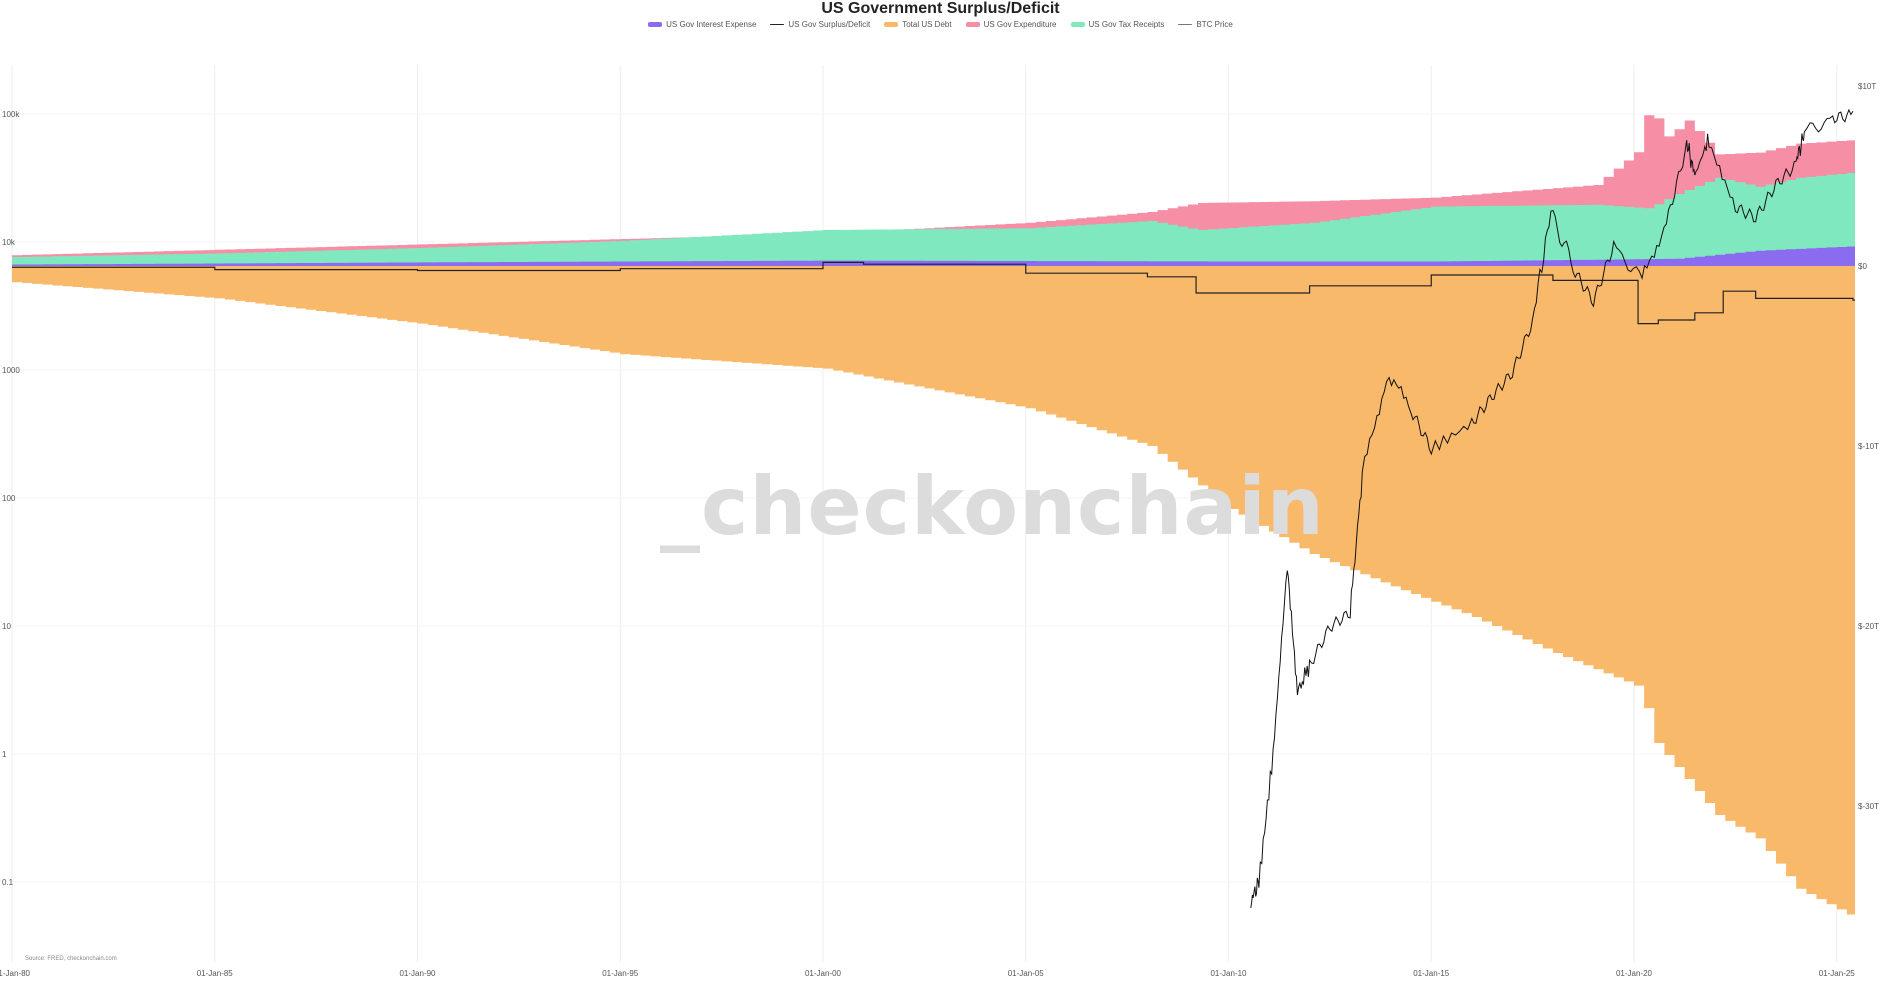 This screenshot has width=1881, height=987. What do you see at coordinates (927, 24) in the screenshot?
I see `legend-label: Total US Debt` at bounding box center [927, 24].